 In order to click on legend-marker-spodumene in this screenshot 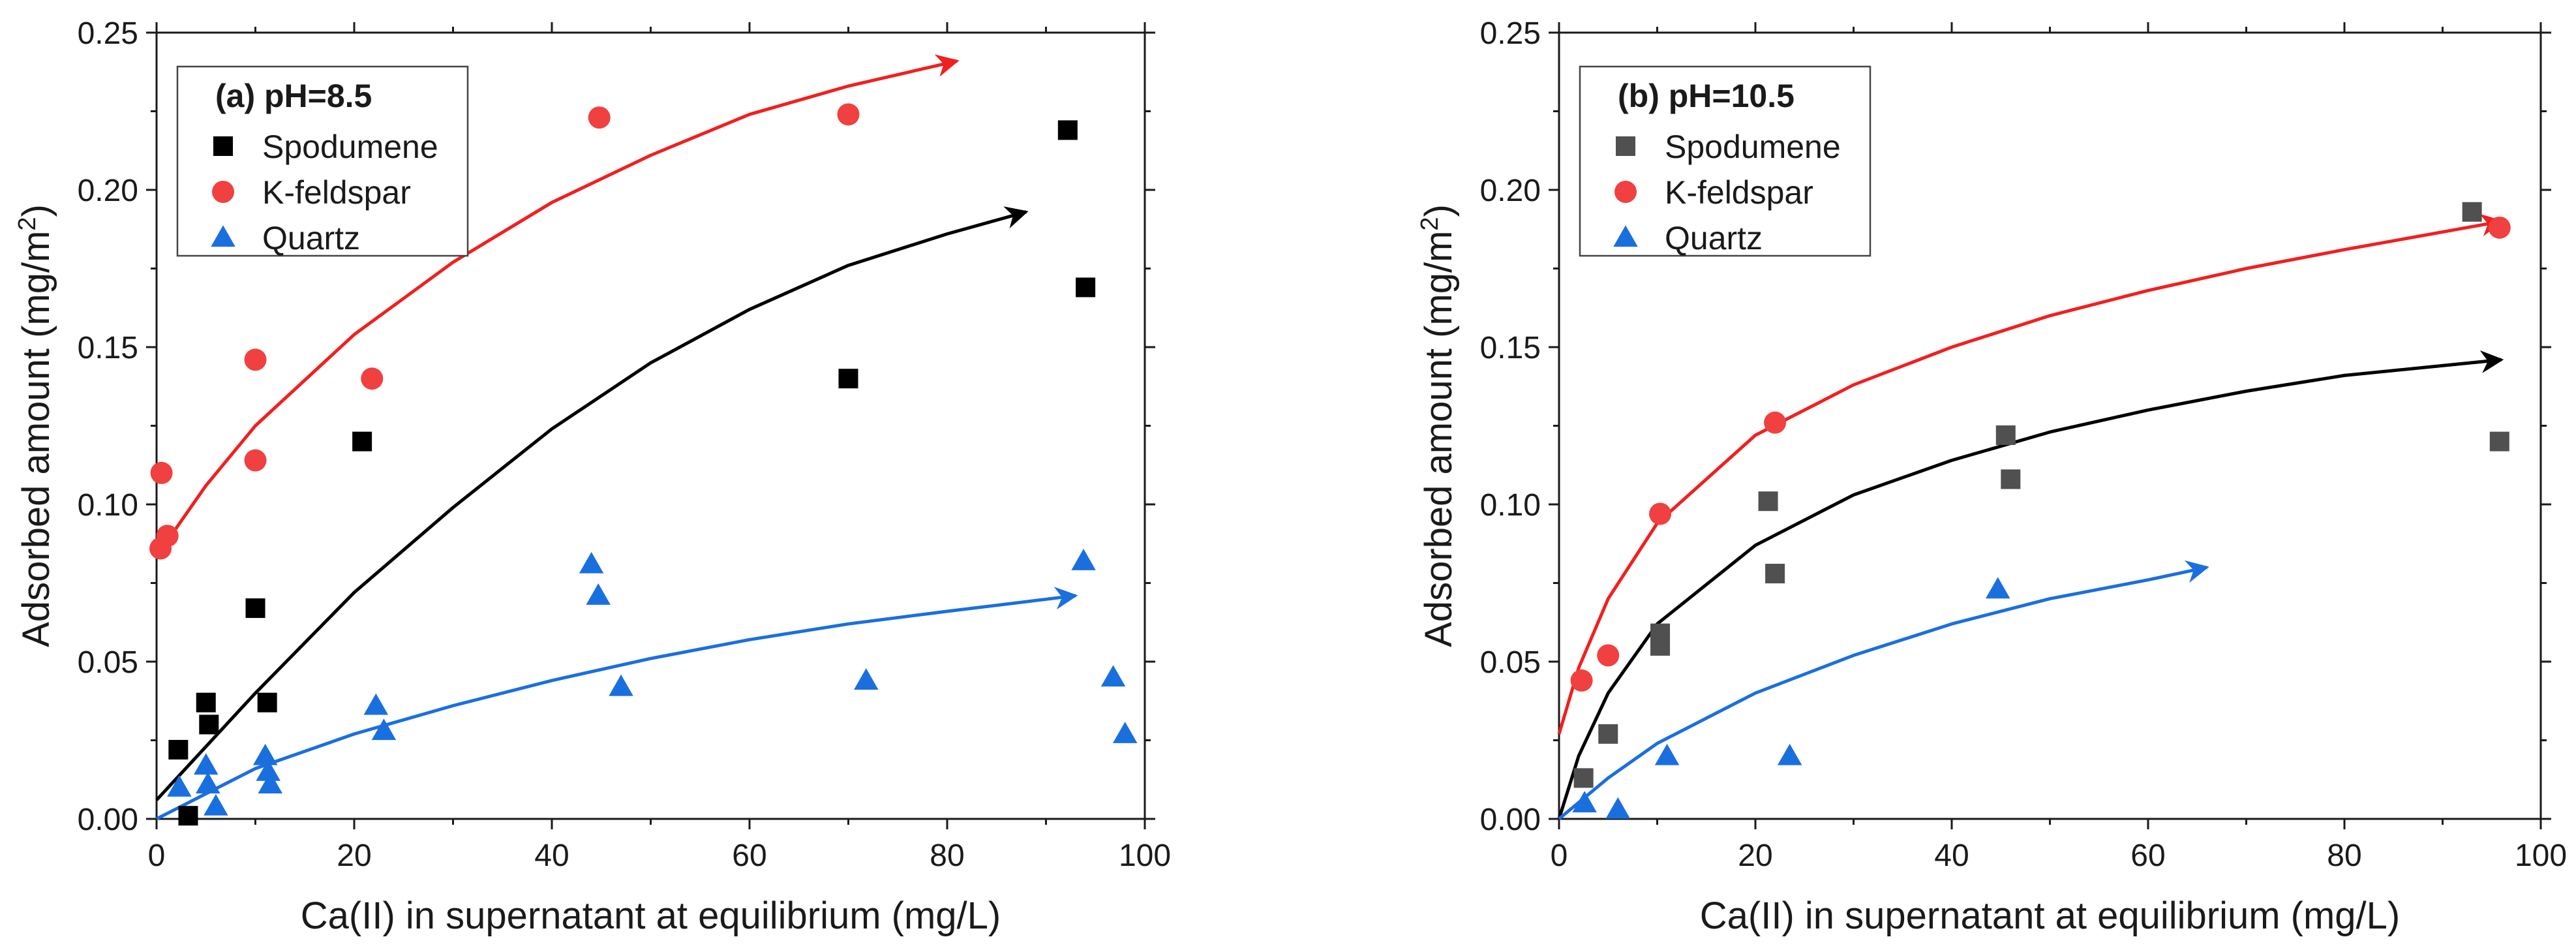, I will do `click(1626, 146)`.